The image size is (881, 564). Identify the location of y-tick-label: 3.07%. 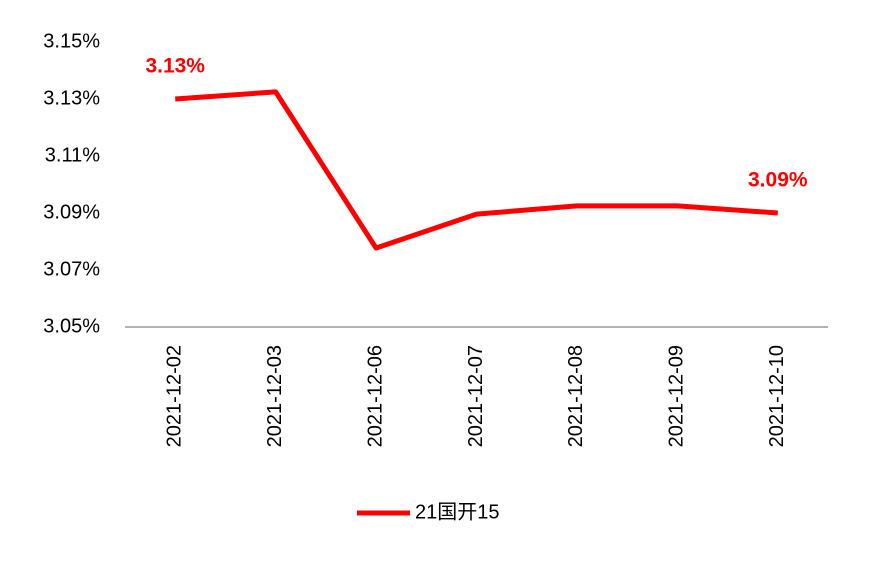
(71, 269).